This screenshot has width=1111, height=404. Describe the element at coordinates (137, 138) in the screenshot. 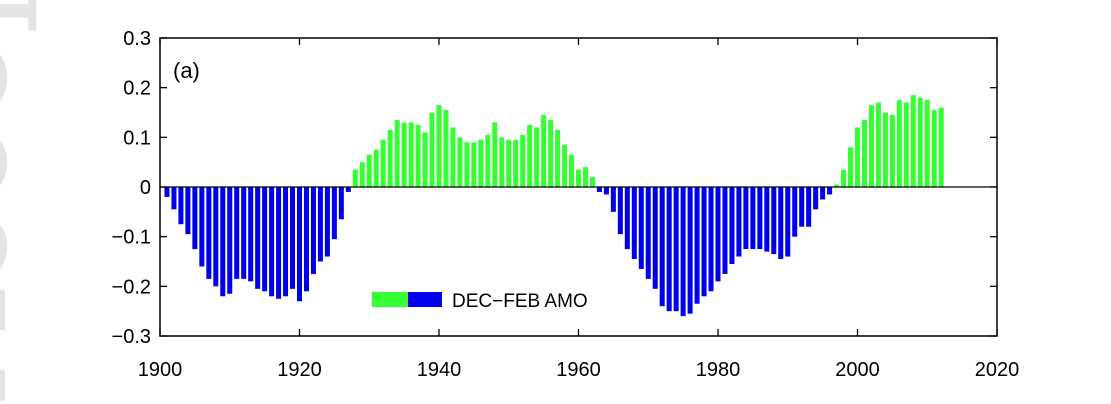

I see `y-tick-label: 0.1` at that location.